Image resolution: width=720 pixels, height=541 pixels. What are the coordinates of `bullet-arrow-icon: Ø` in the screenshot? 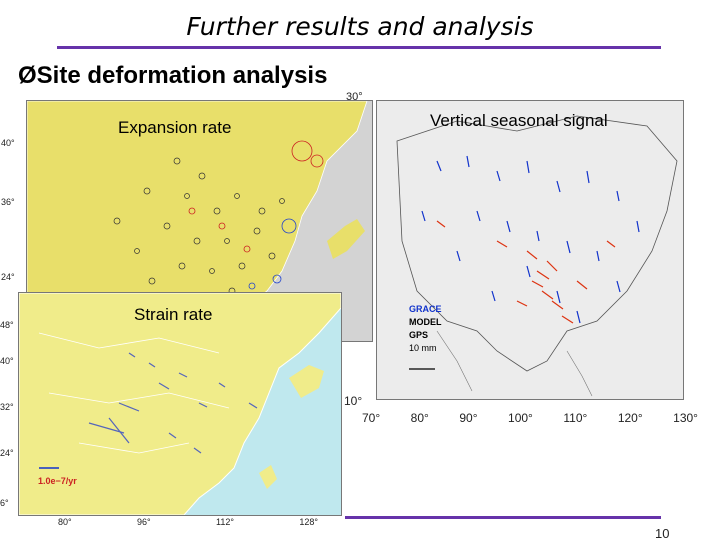 It's located at (27, 75).